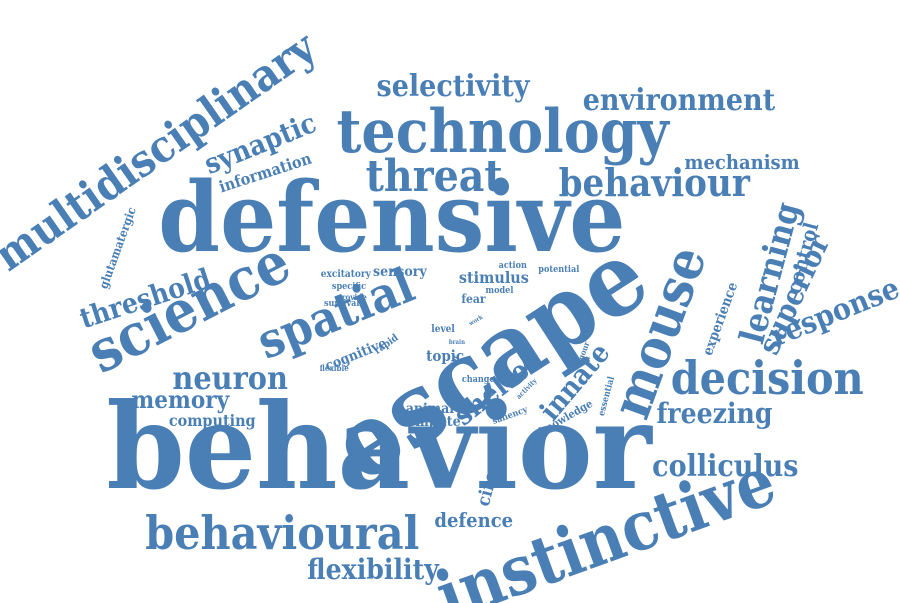 Image resolution: width=900 pixels, height=603 pixels. What do you see at coordinates (559, 270) in the screenshot?
I see `word-potential: potential` at bounding box center [559, 270].